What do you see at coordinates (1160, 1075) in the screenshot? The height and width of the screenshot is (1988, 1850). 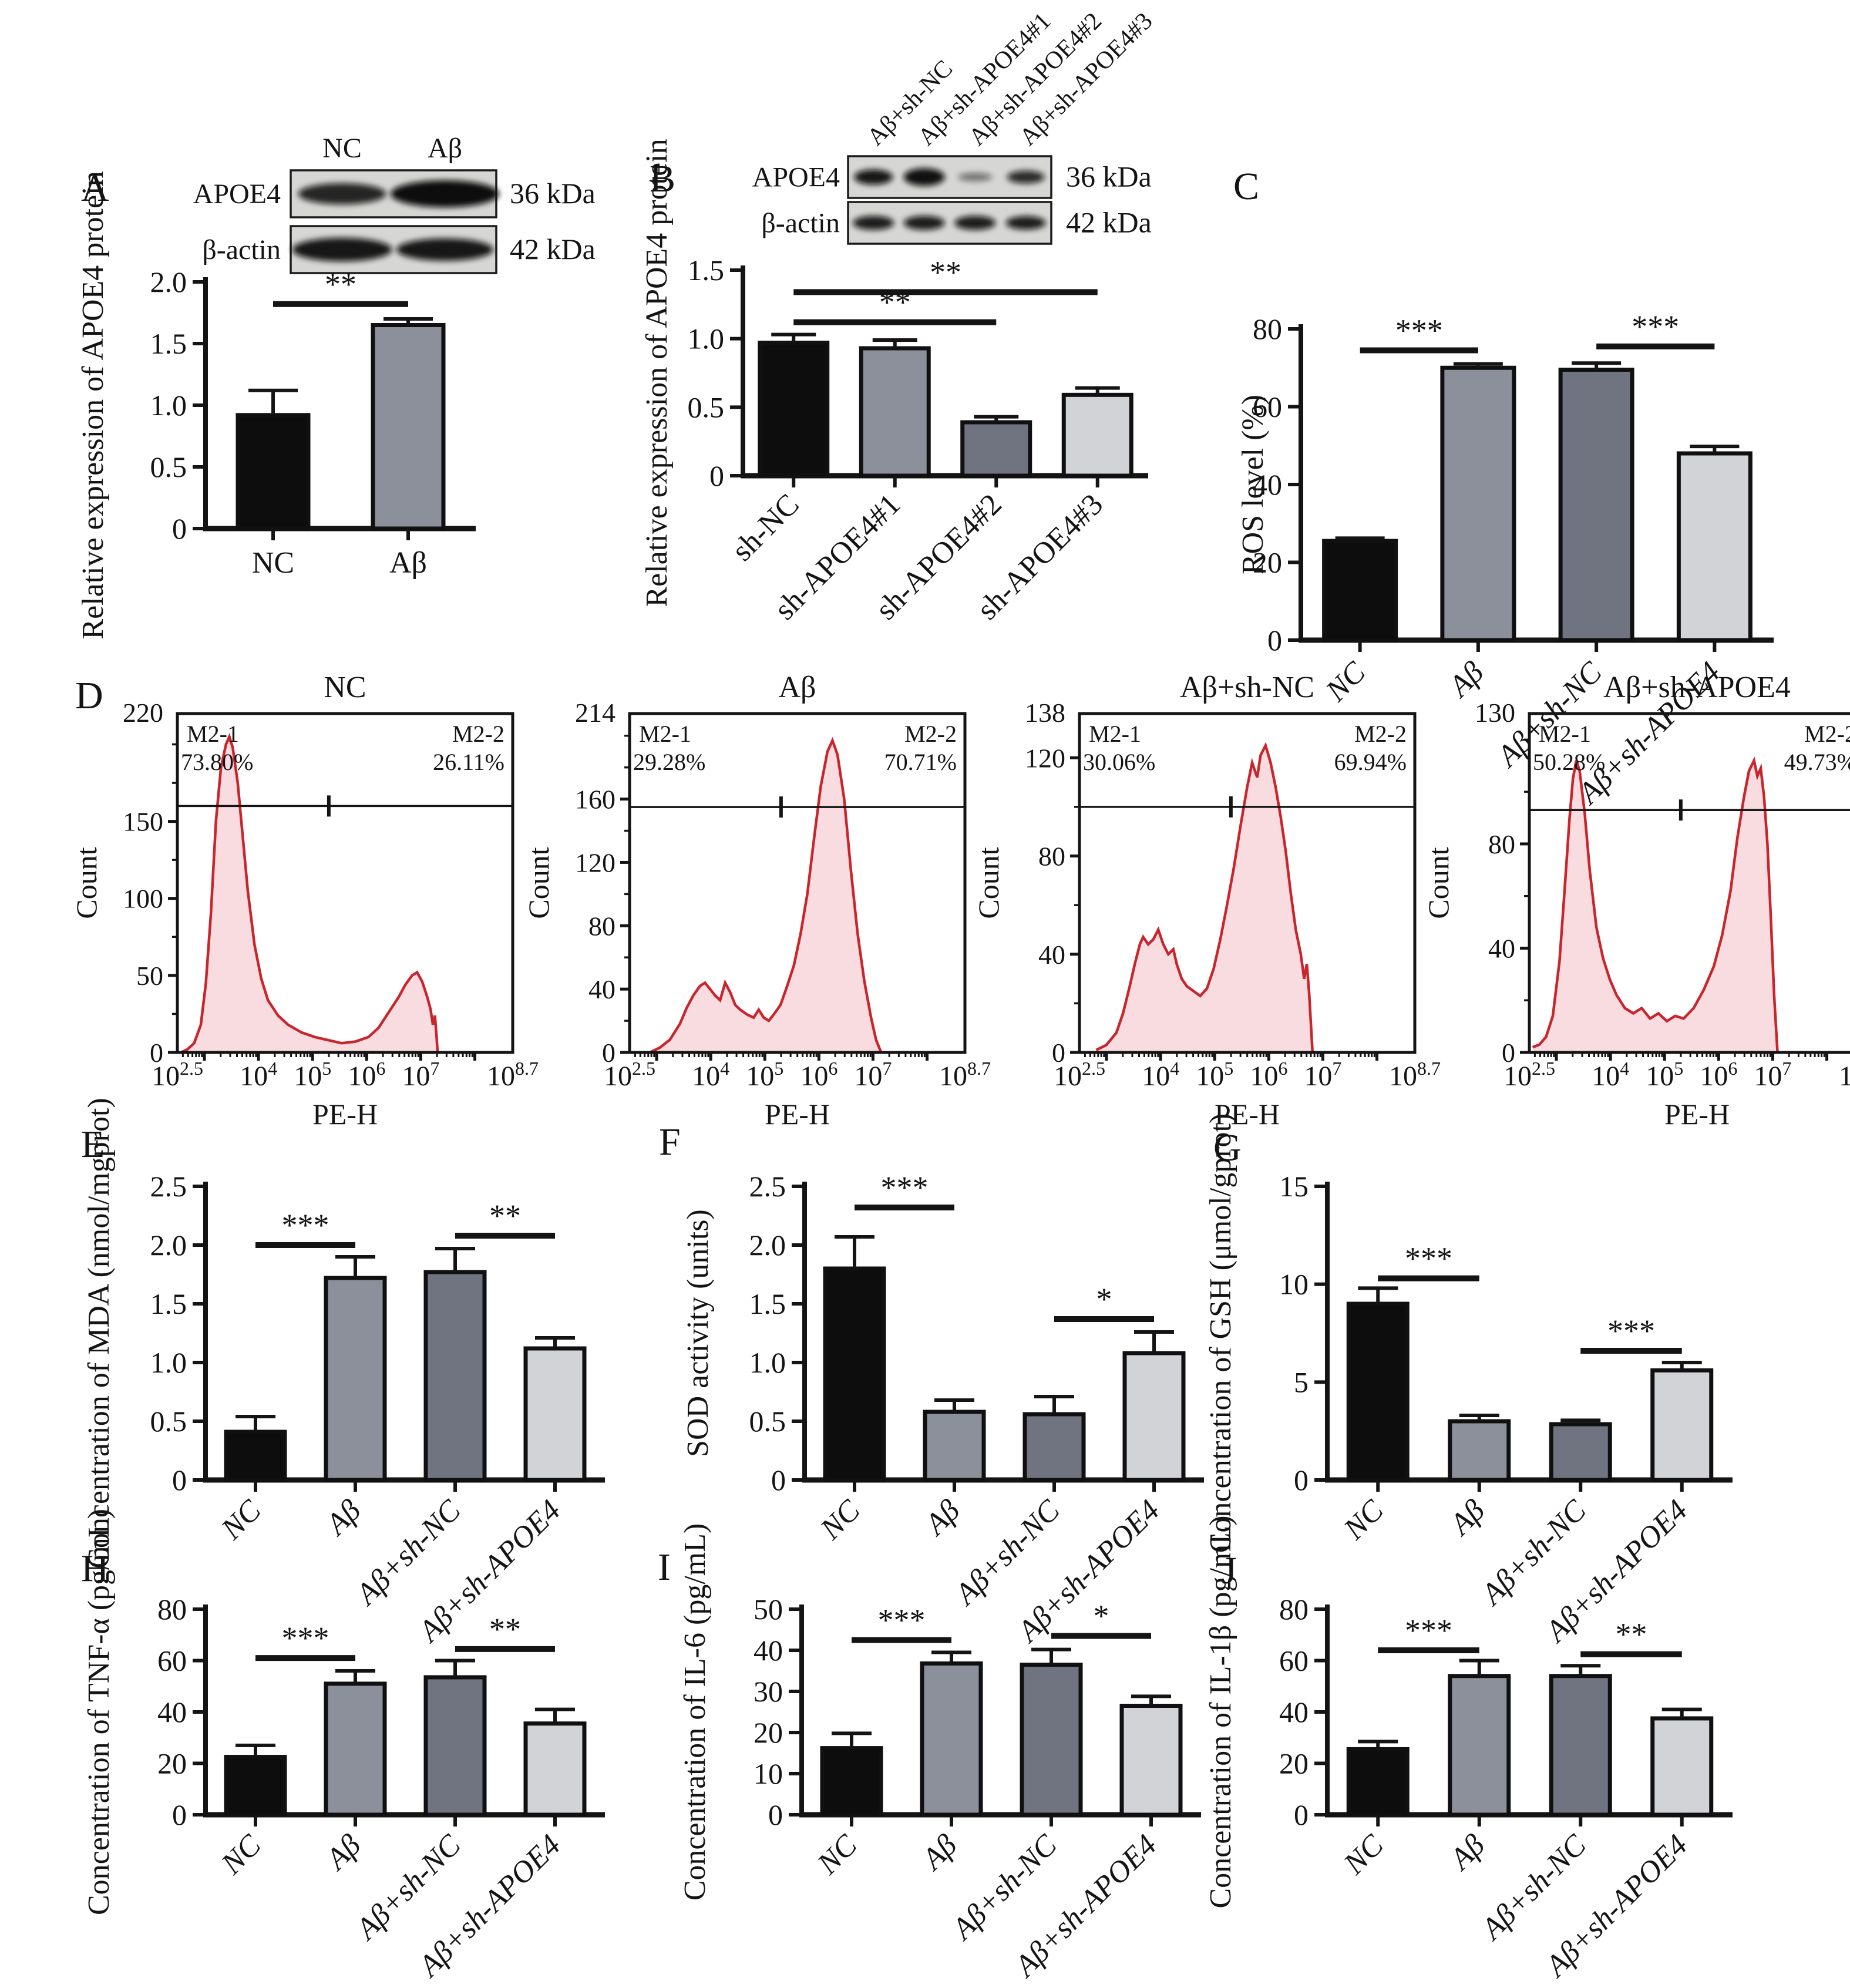 I see `x-tick-label: 10⁴` at bounding box center [1160, 1075].